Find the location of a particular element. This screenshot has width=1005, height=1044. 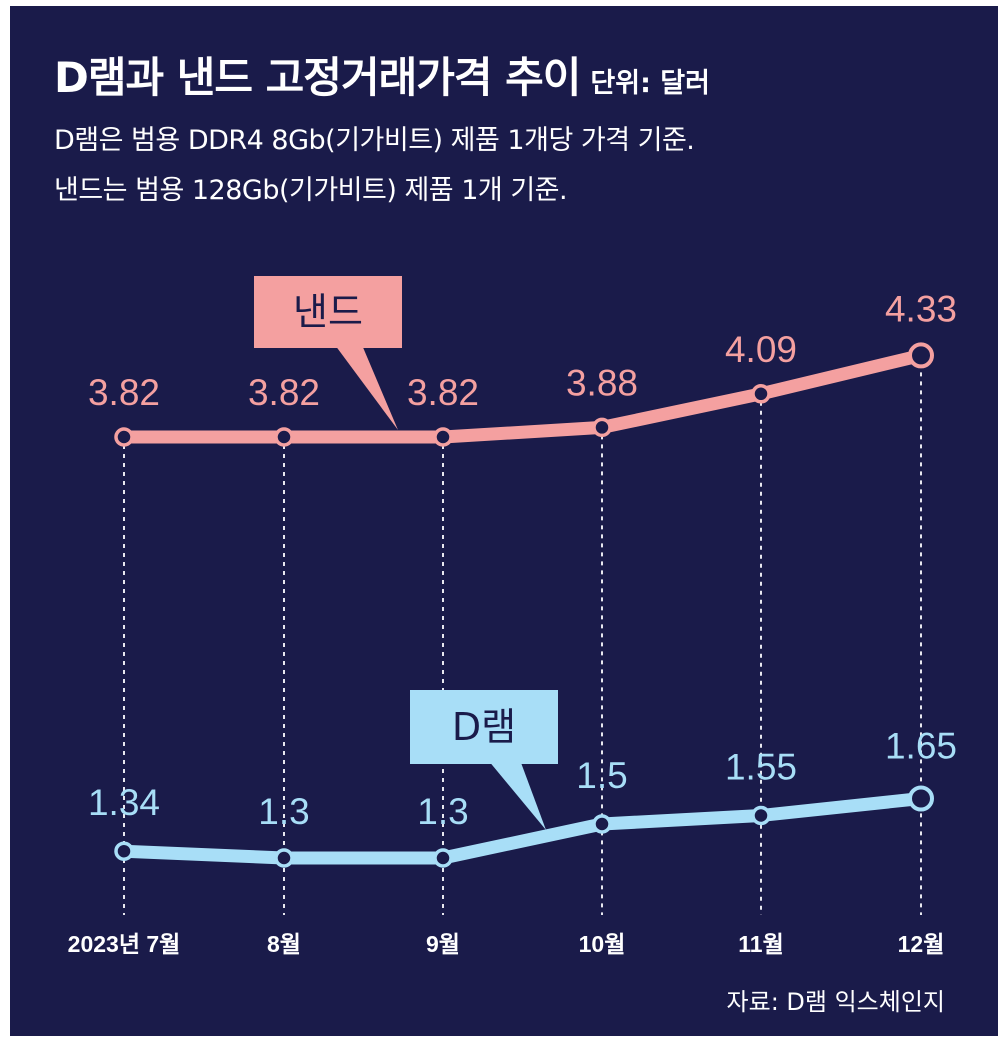

nand-legend-label: 낸드 is located at coordinates (328, 312).